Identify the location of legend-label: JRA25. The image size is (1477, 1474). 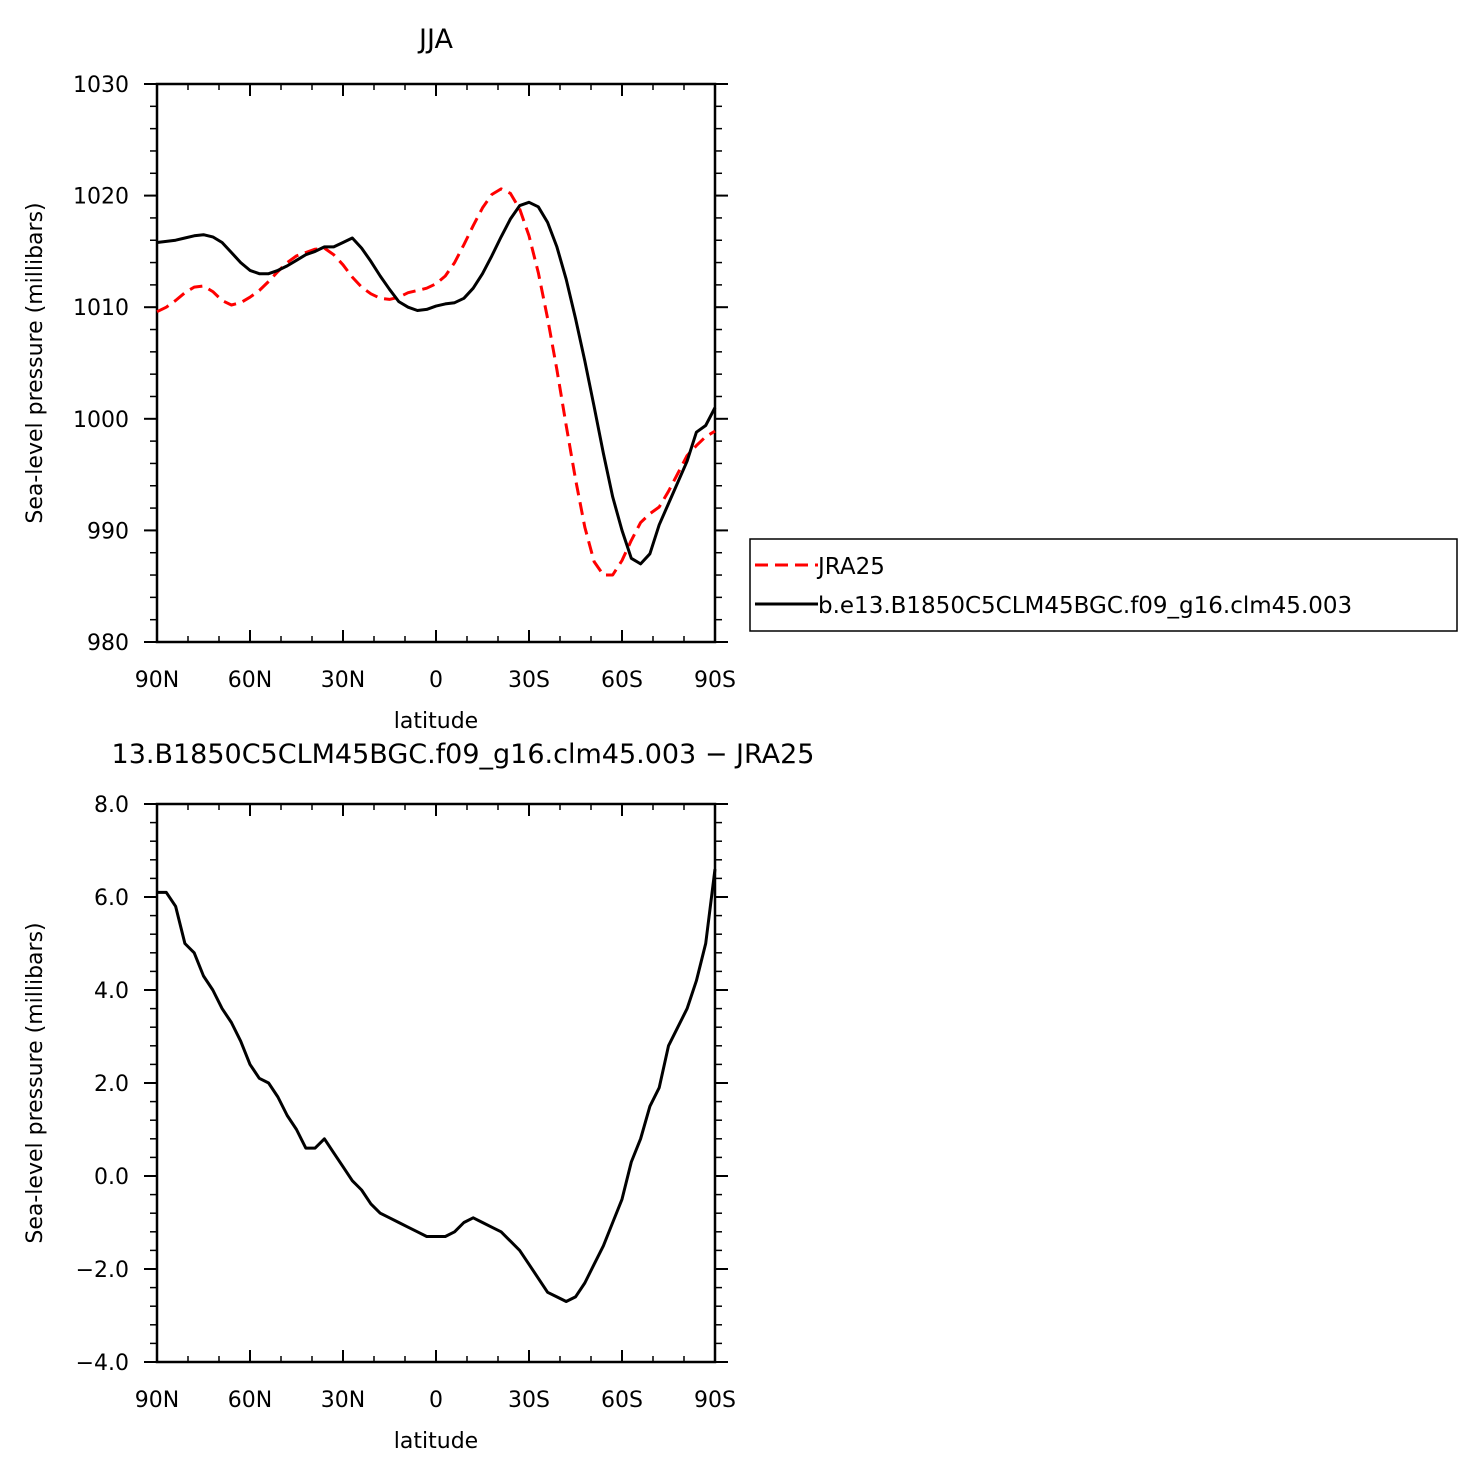
(850, 567).